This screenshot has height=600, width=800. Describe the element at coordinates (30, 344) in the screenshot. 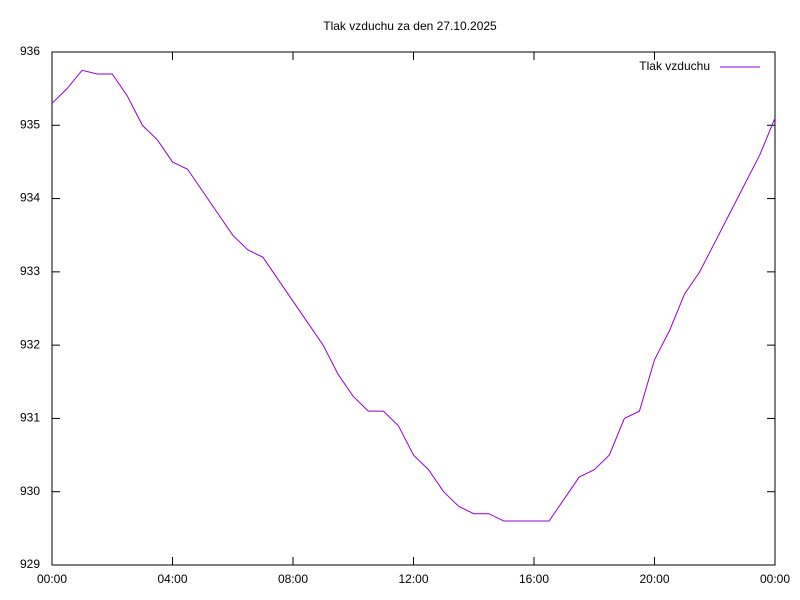

I see `y-tick-label: 932` at that location.